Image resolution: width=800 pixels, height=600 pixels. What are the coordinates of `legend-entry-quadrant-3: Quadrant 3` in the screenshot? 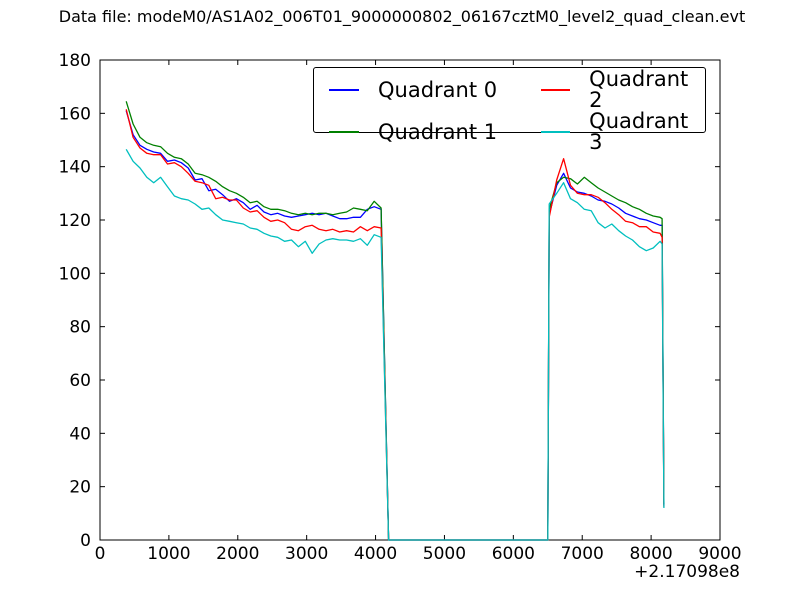 It's located at (623, 132).